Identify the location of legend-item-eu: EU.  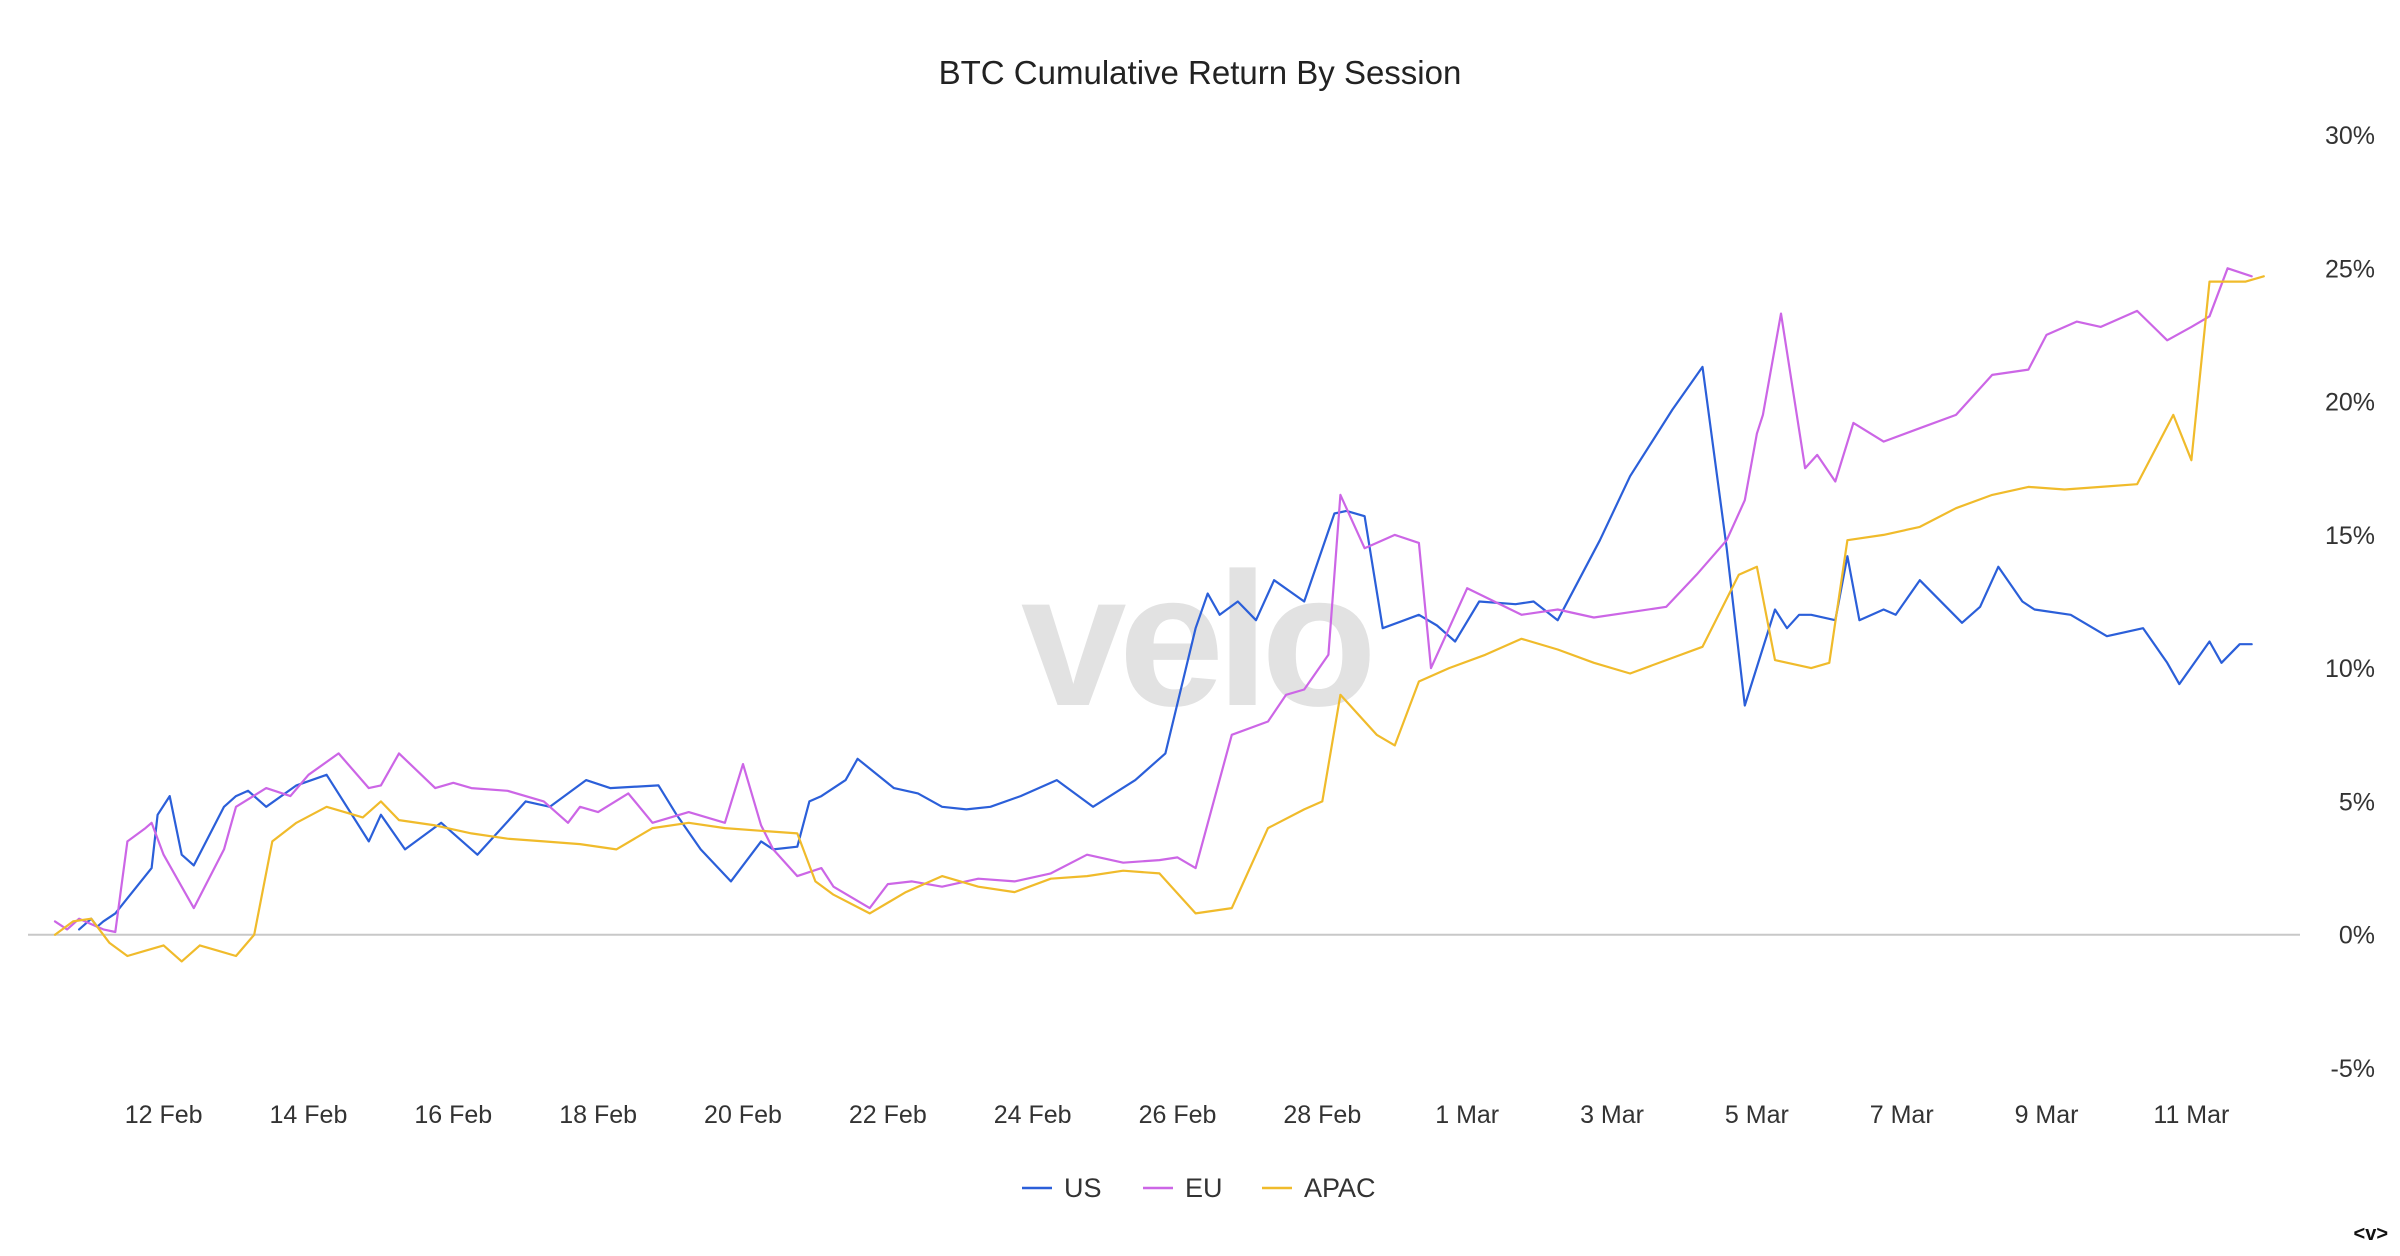
(1183, 1188).